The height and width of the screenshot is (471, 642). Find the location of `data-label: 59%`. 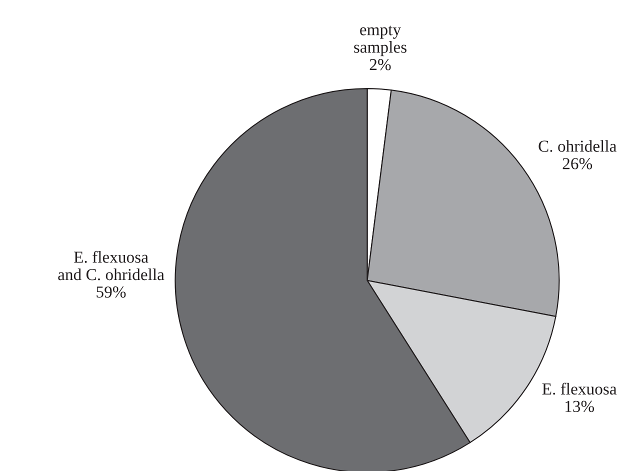

data-label: 59% is located at coordinates (111, 292).